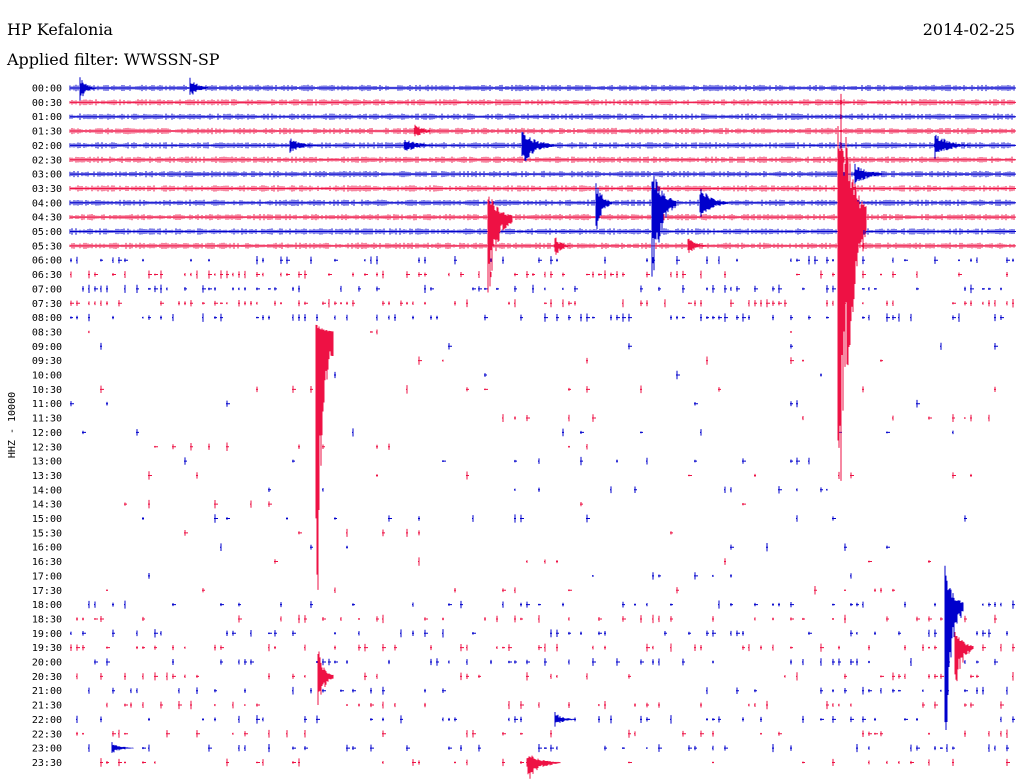 The width and height of the screenshot is (1024, 780). I want to click on row-time-label: 11:30, so click(47, 419).